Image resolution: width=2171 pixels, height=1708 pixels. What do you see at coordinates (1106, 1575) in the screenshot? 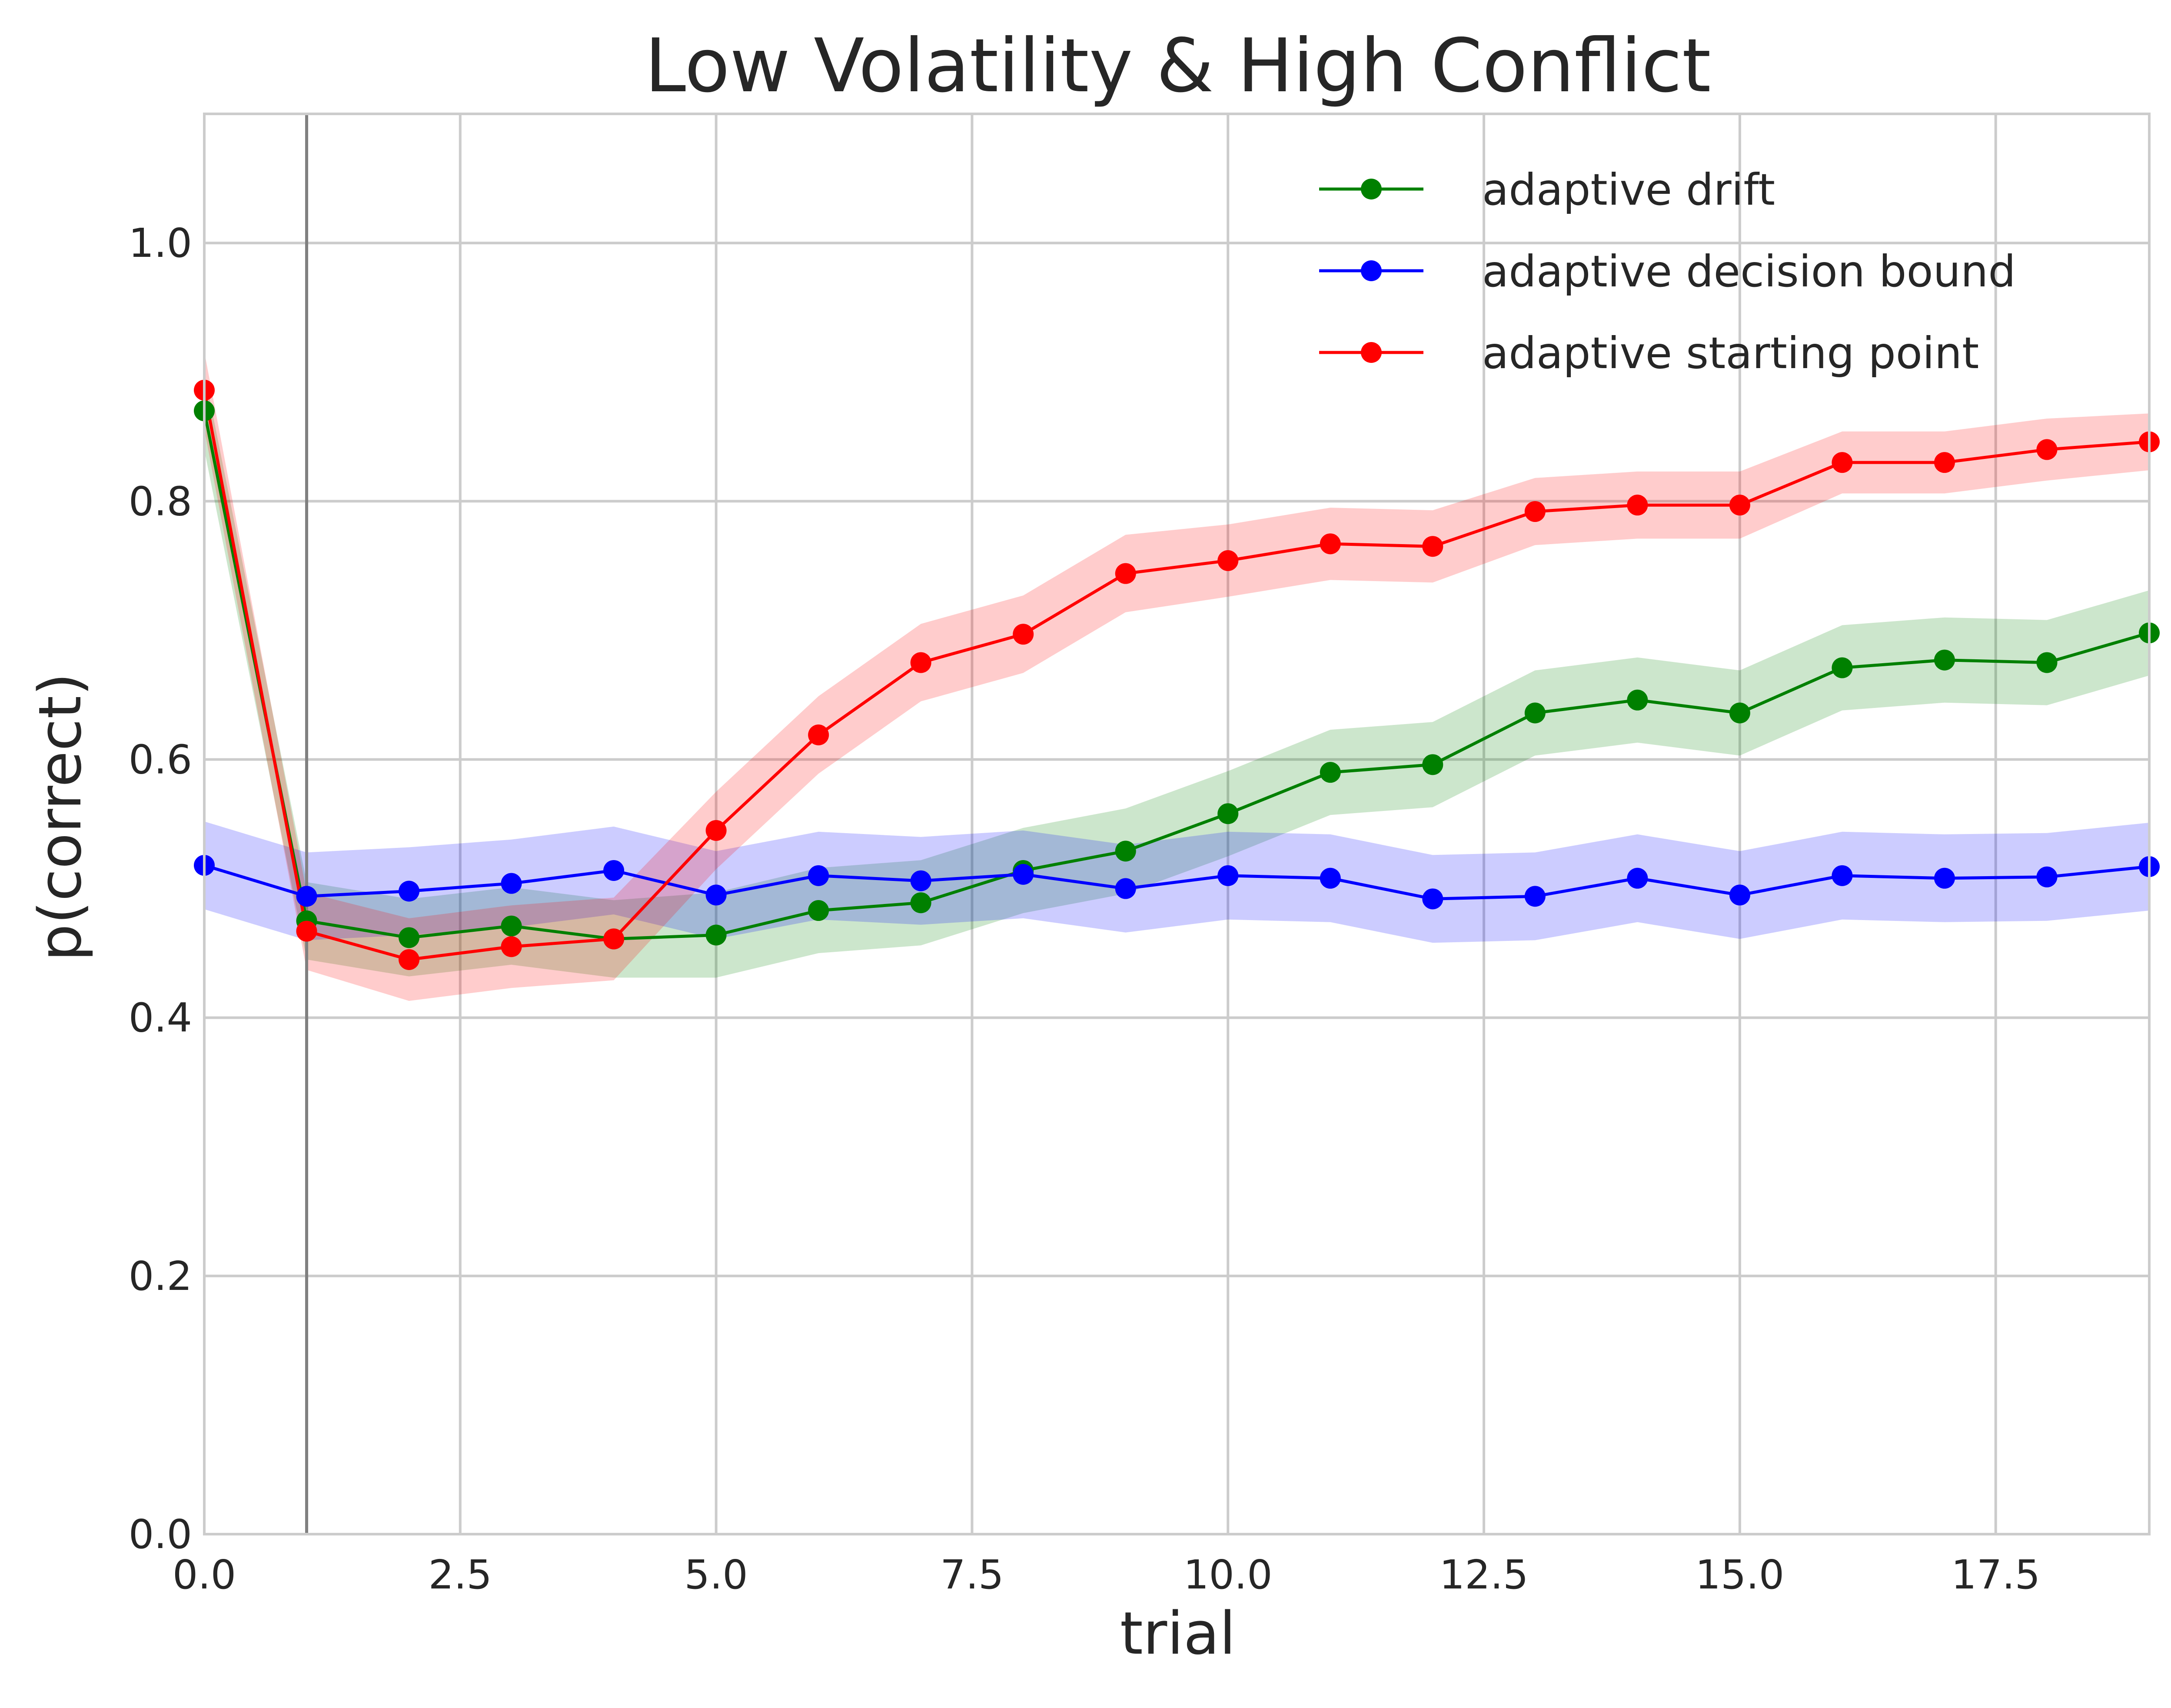
I see `x-tick-labels: 0.0 2.5 5.0 7.5 10.0 12.5 15.0 17.5` at bounding box center [1106, 1575].